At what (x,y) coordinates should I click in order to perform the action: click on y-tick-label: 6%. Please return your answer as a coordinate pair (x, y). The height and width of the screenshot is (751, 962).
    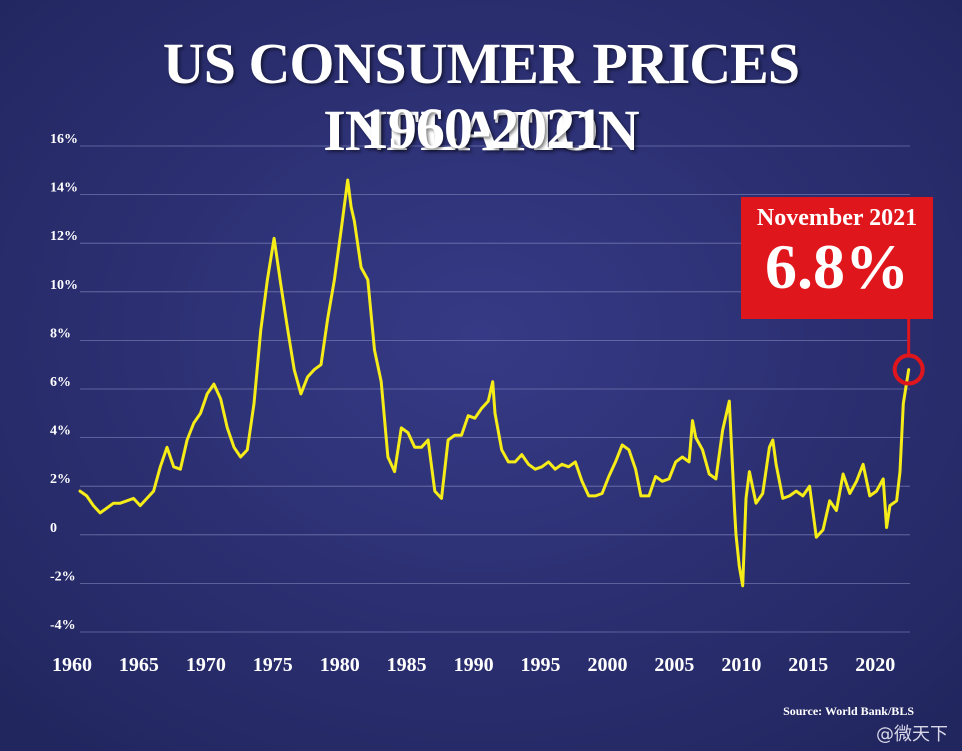
    Looking at the image, I should click on (60, 382).